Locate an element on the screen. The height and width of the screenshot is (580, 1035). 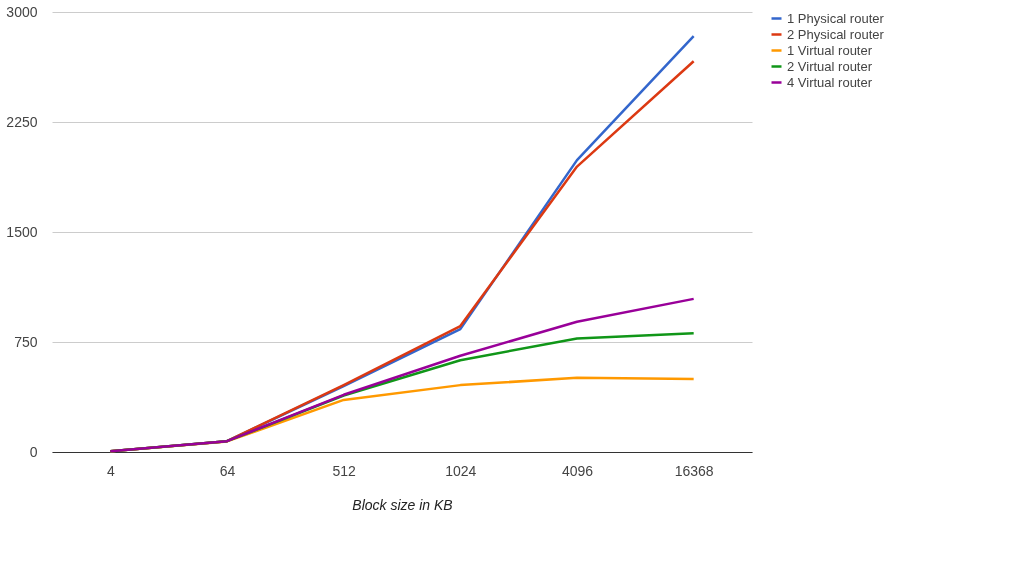
x-tick-label: 16368 is located at coordinates (694, 470).